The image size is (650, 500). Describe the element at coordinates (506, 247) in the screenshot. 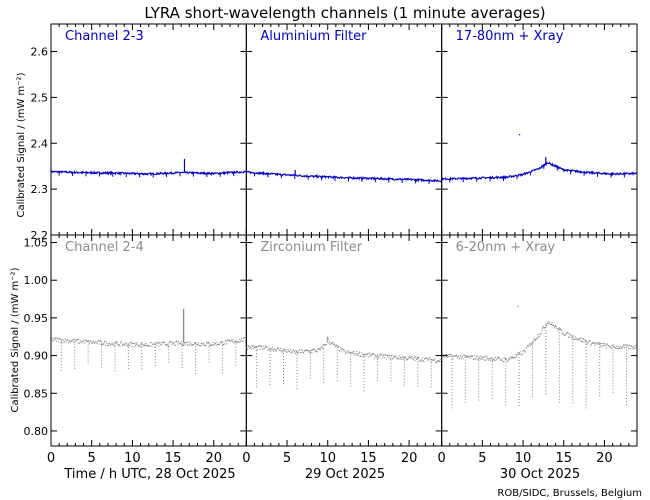

I see `panel-label: 6-20nm + Xray` at that location.